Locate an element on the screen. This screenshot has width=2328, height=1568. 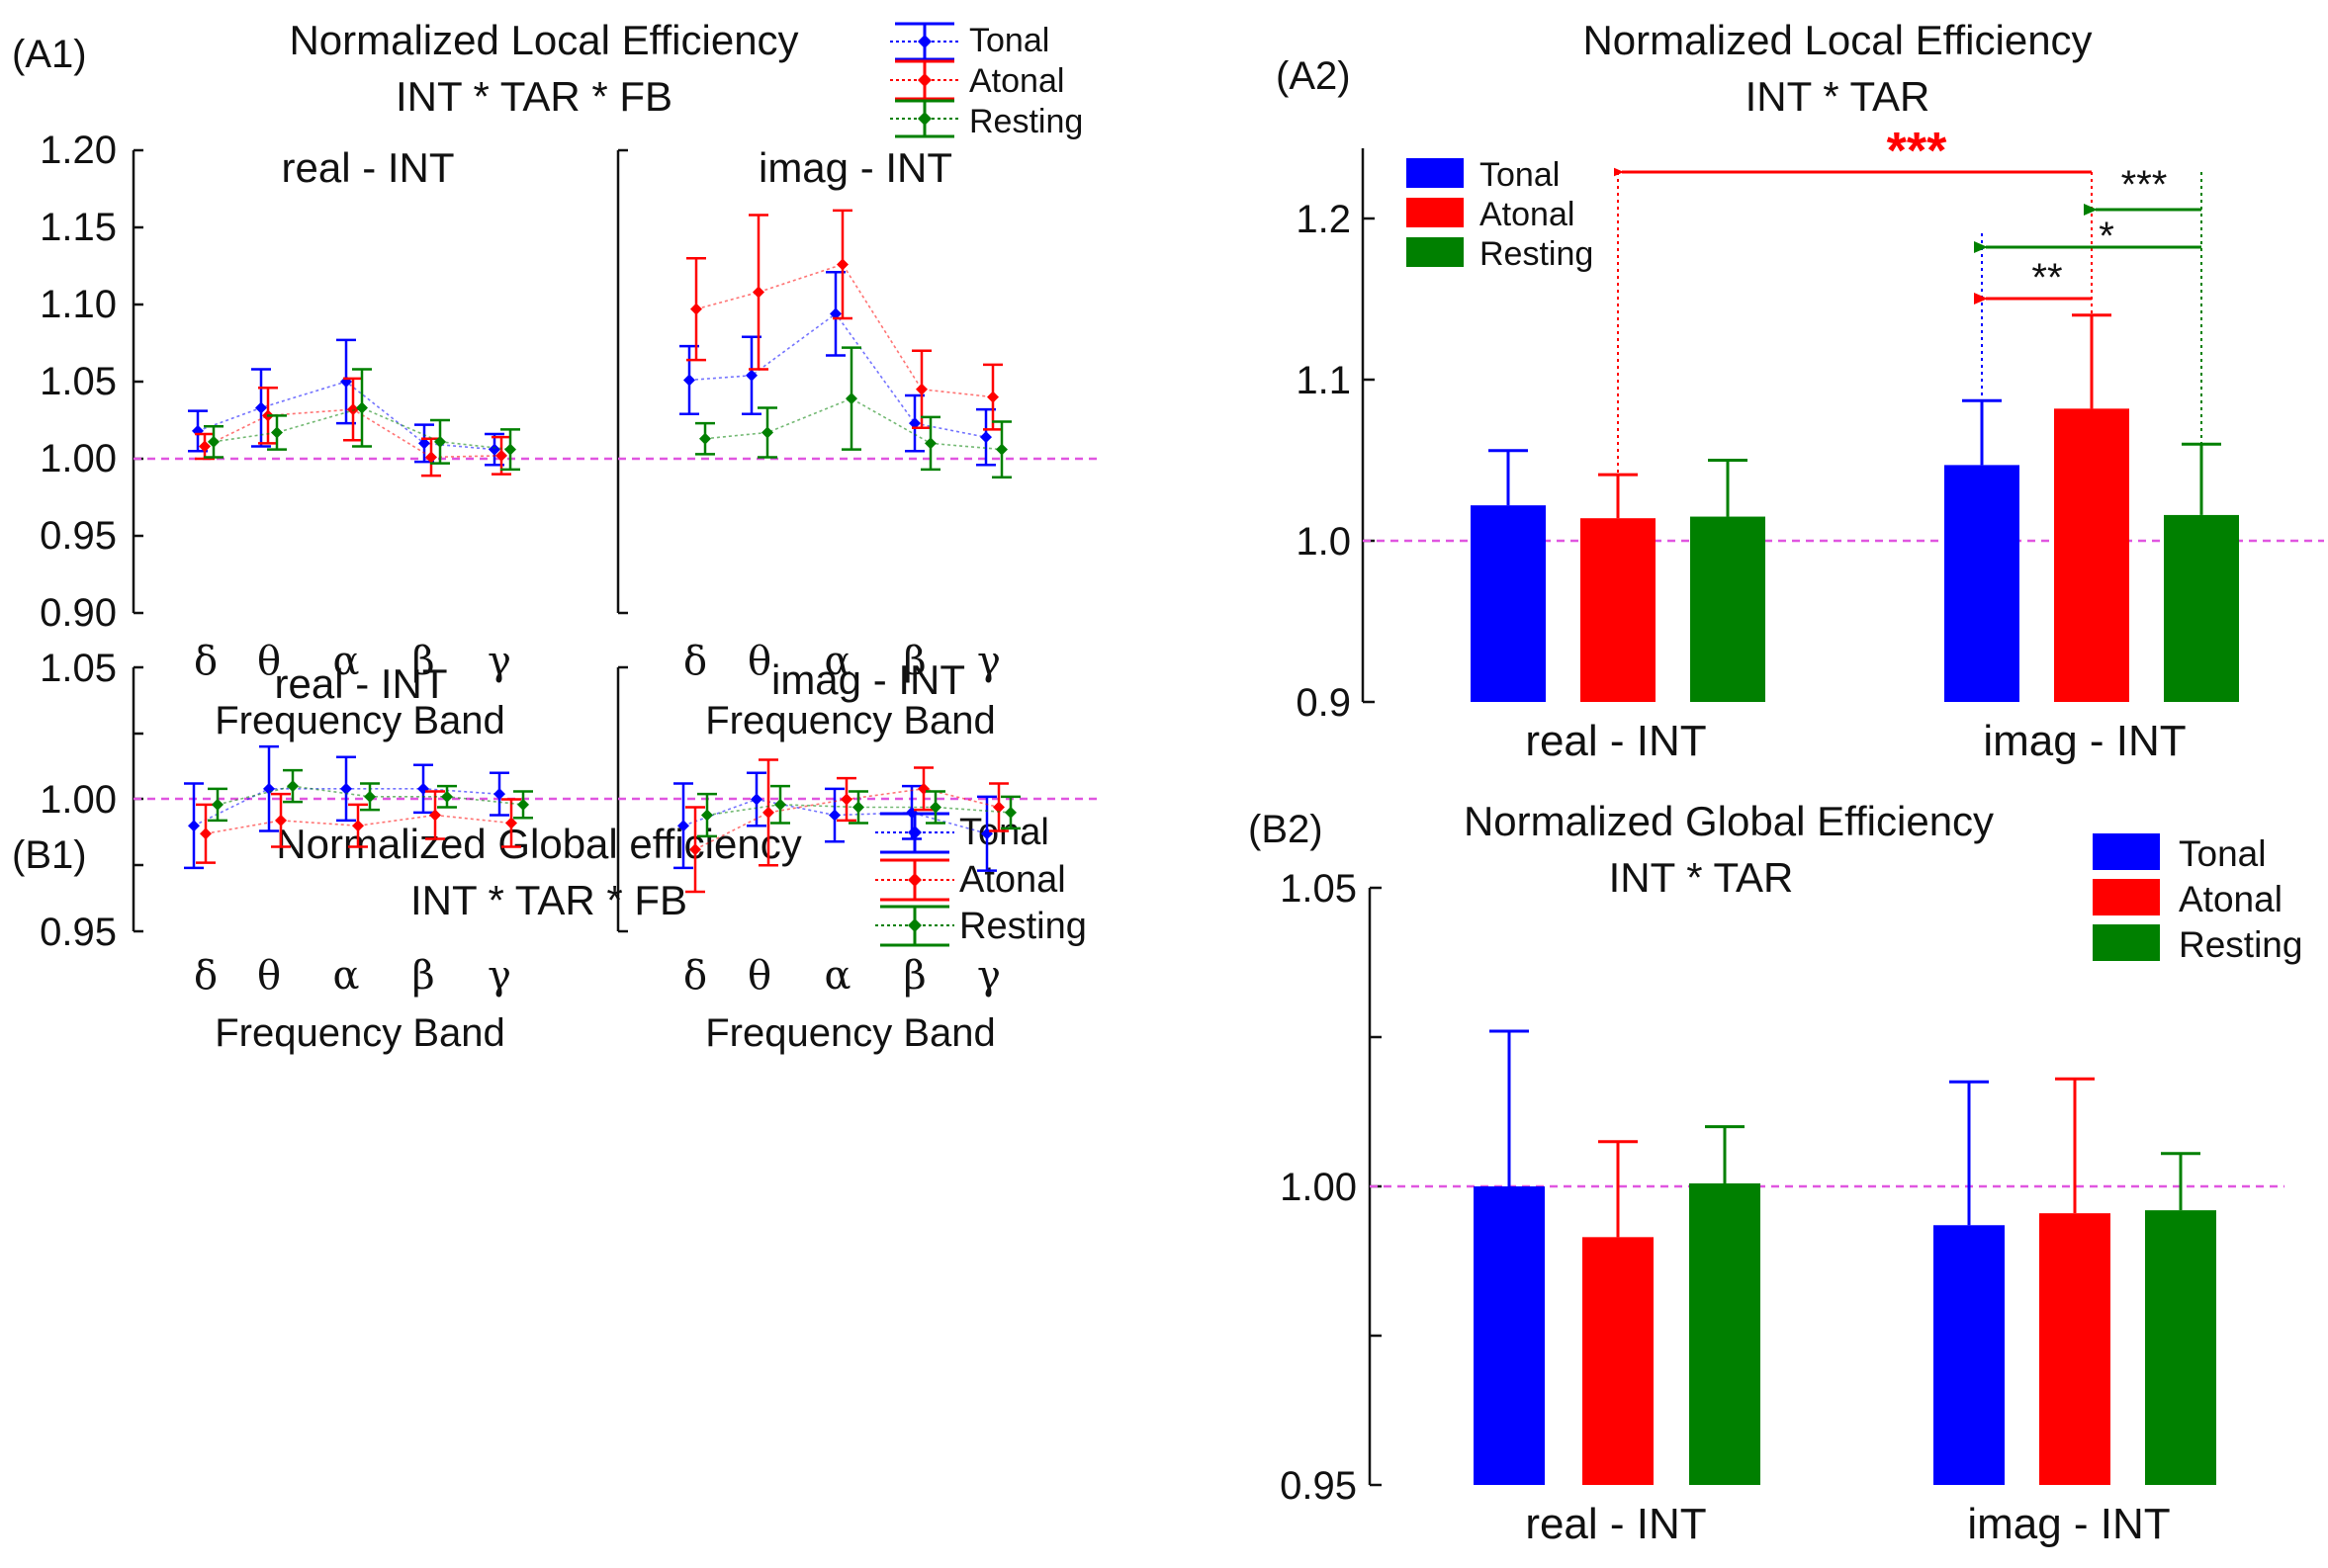
panel-label-b1: (B1) is located at coordinates (49, 855).